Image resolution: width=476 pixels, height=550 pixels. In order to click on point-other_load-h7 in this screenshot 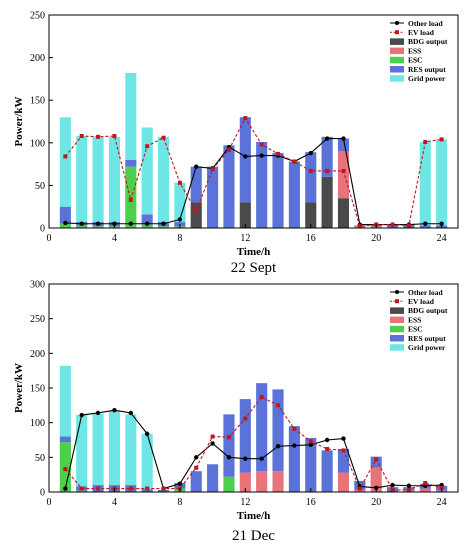, I will do `click(163, 223)`.